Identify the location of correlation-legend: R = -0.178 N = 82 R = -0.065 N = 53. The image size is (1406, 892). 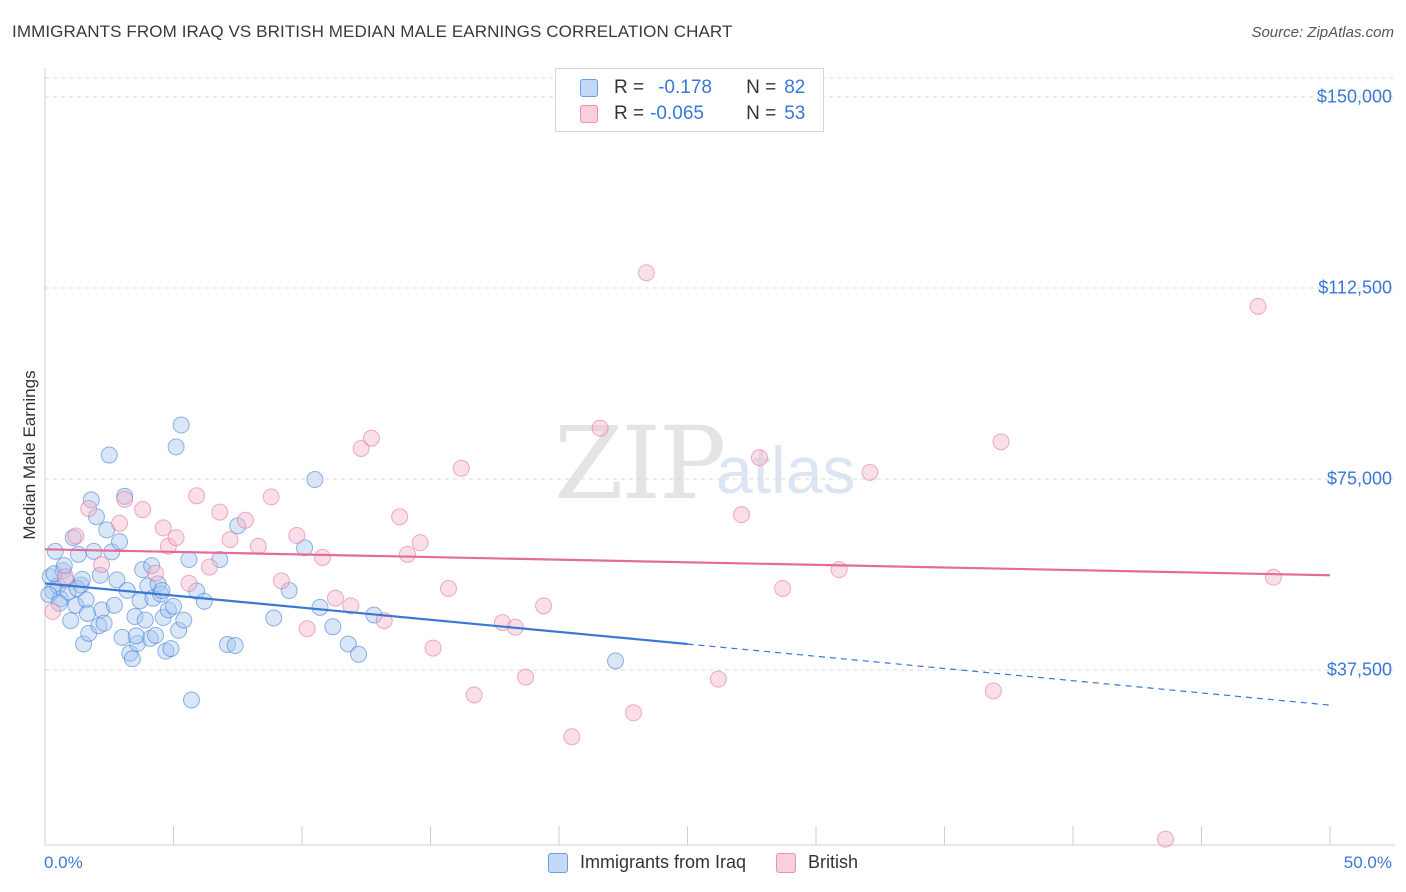
(689, 100).